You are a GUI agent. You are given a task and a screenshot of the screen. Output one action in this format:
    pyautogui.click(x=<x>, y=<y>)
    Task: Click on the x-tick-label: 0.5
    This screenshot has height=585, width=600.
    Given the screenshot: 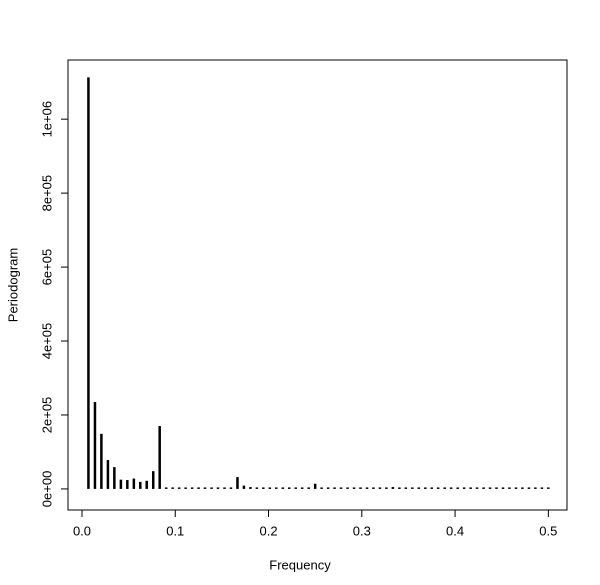 What is the action you would take?
    pyautogui.click(x=548, y=530)
    